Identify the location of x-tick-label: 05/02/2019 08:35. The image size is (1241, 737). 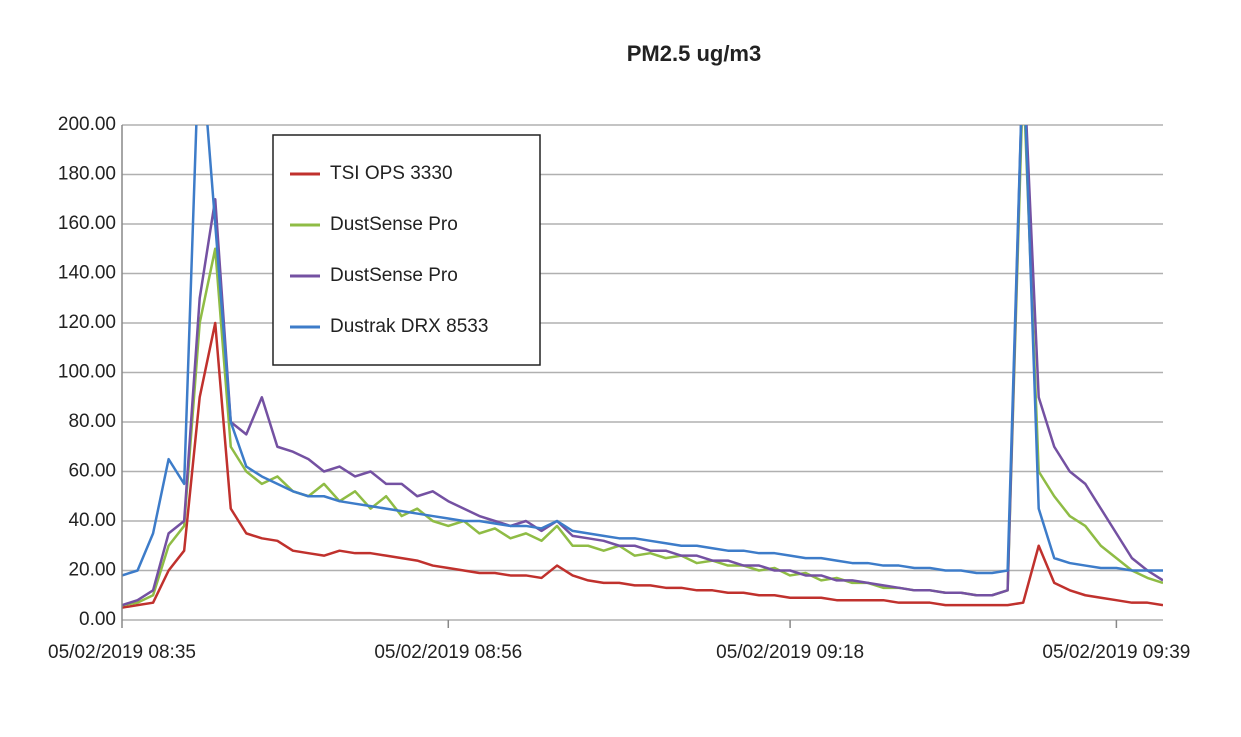
(122, 652).